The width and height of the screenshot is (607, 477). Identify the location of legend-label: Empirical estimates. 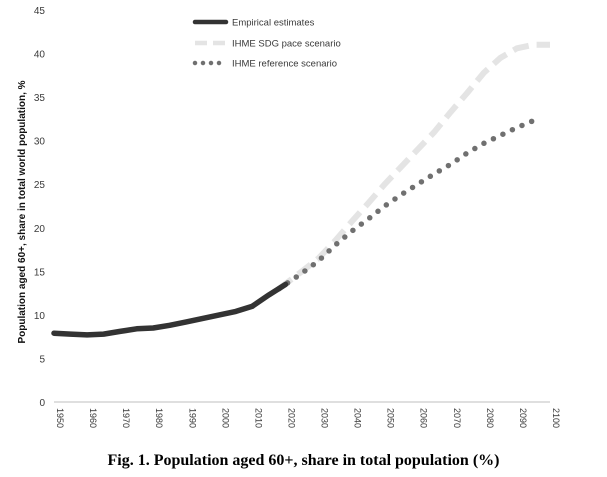
(273, 23).